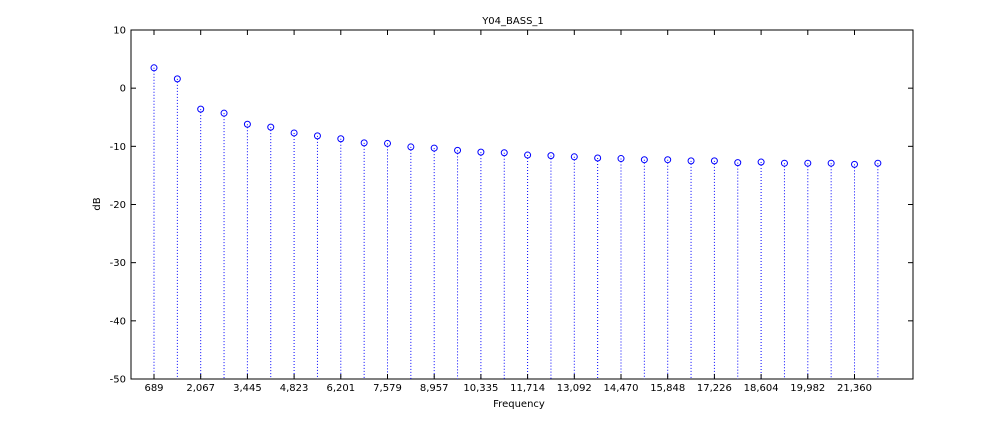 Image resolution: width=1007 pixels, height=426 pixels. Describe the element at coordinates (714, 388) in the screenshot. I see `x-tick-label: 17,226` at that location.